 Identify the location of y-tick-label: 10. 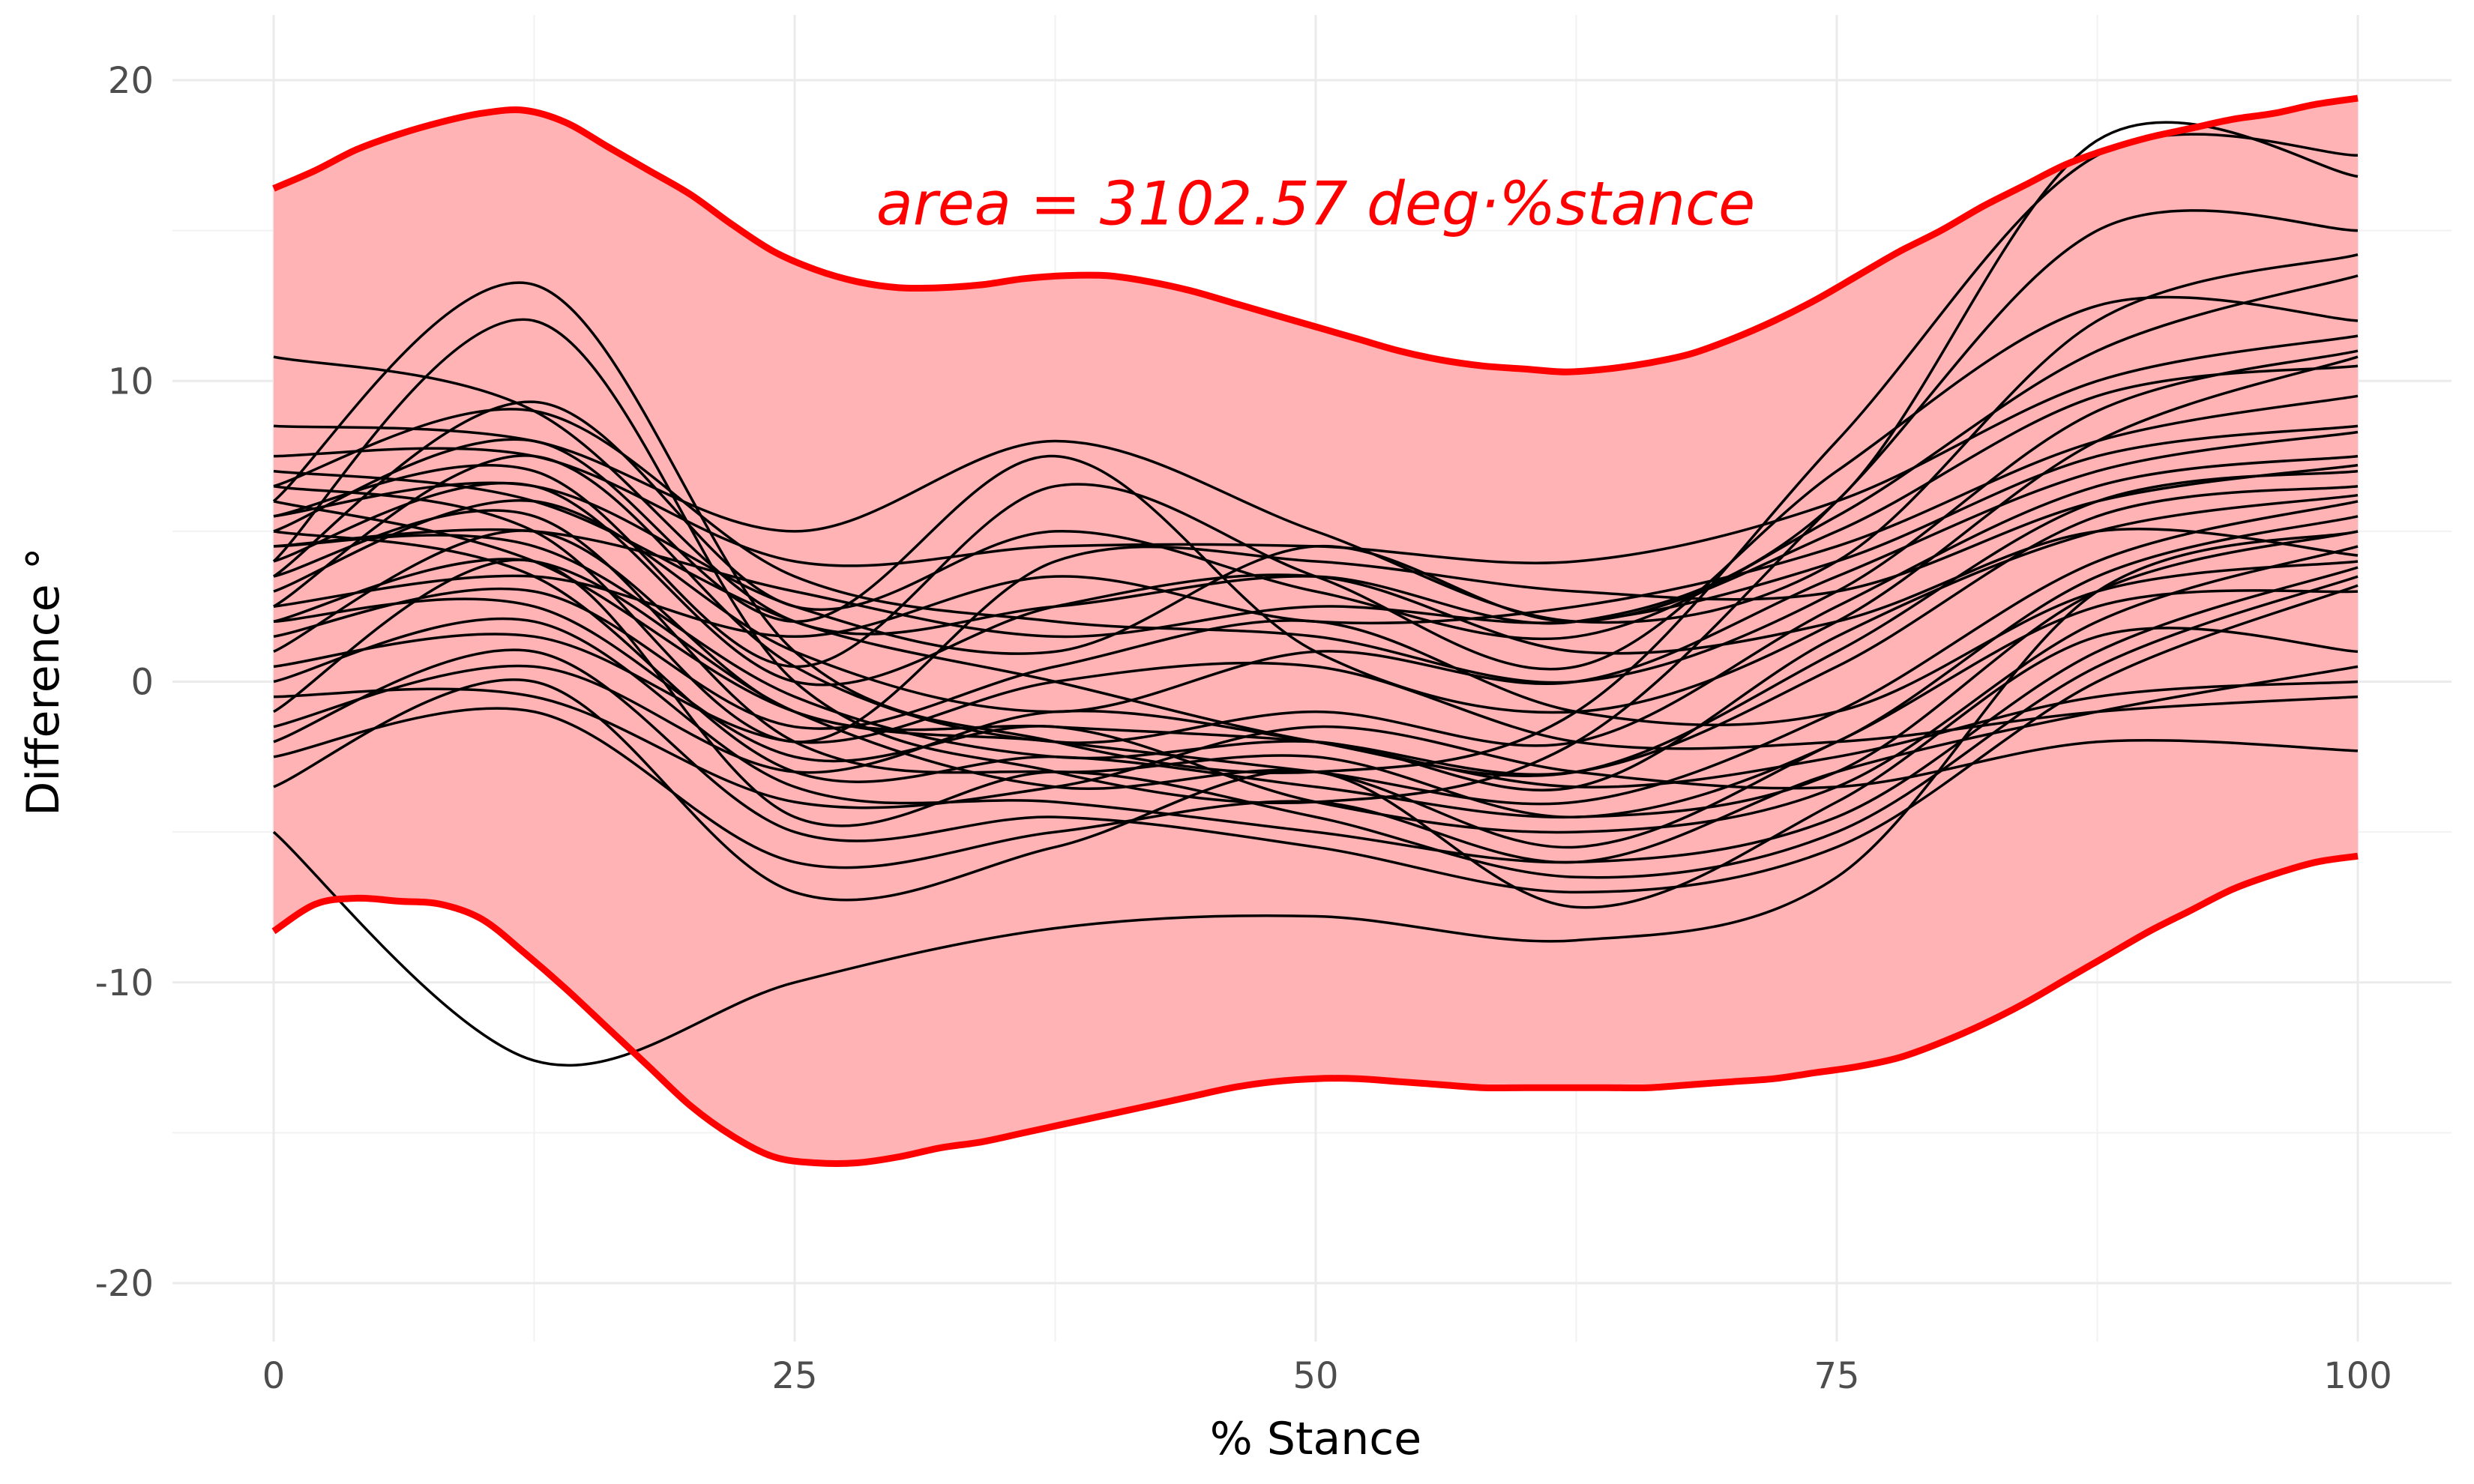
(131, 382).